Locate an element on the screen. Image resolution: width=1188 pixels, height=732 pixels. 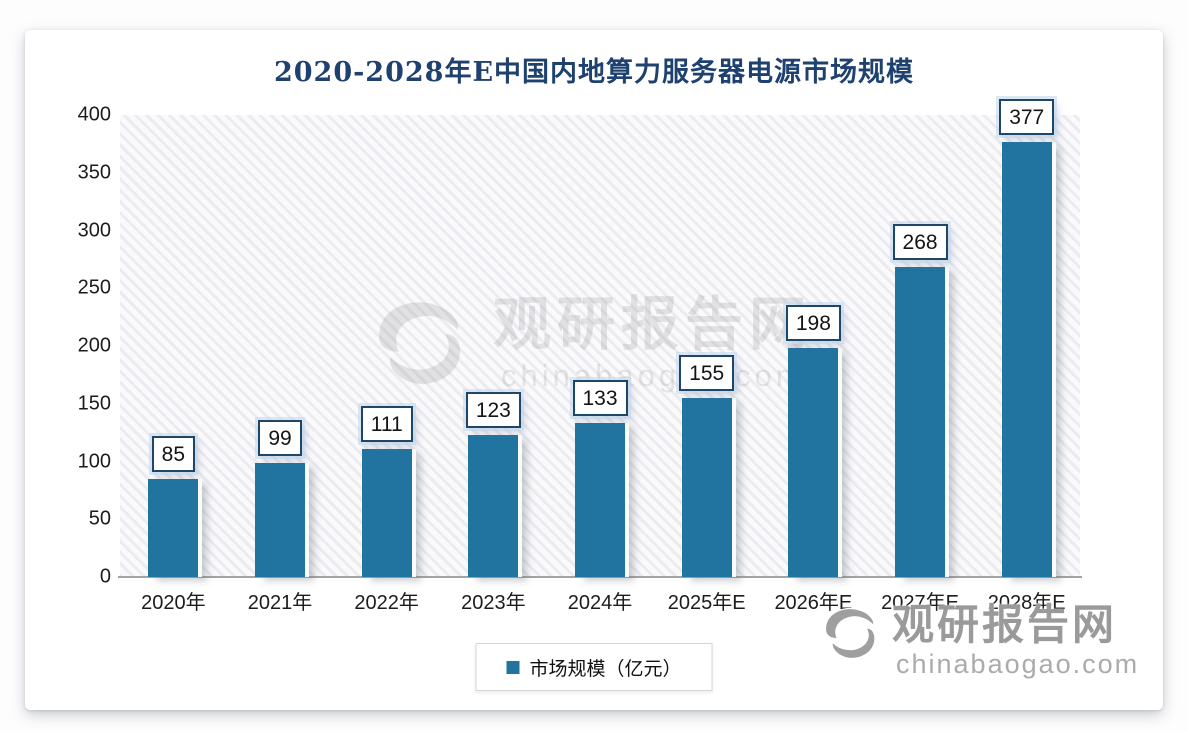
bar-slot: 111 is located at coordinates (386, 491).